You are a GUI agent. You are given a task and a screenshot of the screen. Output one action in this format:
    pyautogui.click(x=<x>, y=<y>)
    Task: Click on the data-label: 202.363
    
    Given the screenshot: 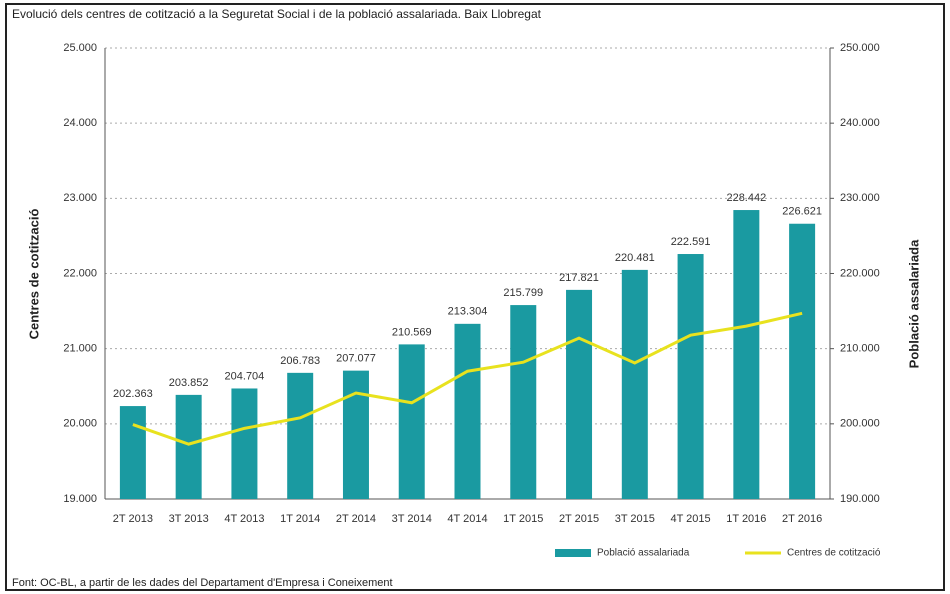 What is the action you would take?
    pyautogui.click(x=133, y=394)
    